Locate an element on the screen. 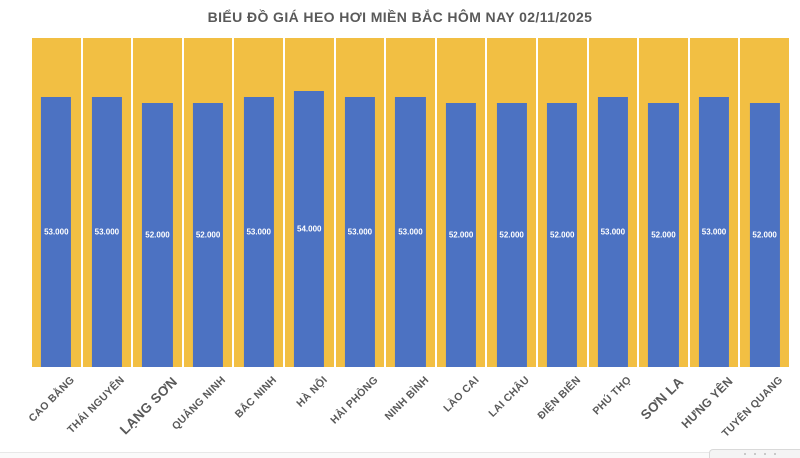 This screenshot has width=800, height=458. x-axis-label: ĐIỆN BIÊN is located at coordinates (558, 398).